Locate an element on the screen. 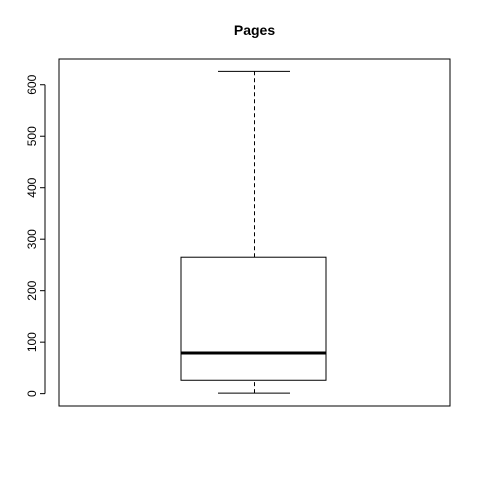 The width and height of the screenshot is (480, 480). y-tick-label: 200 is located at coordinates (32, 290).